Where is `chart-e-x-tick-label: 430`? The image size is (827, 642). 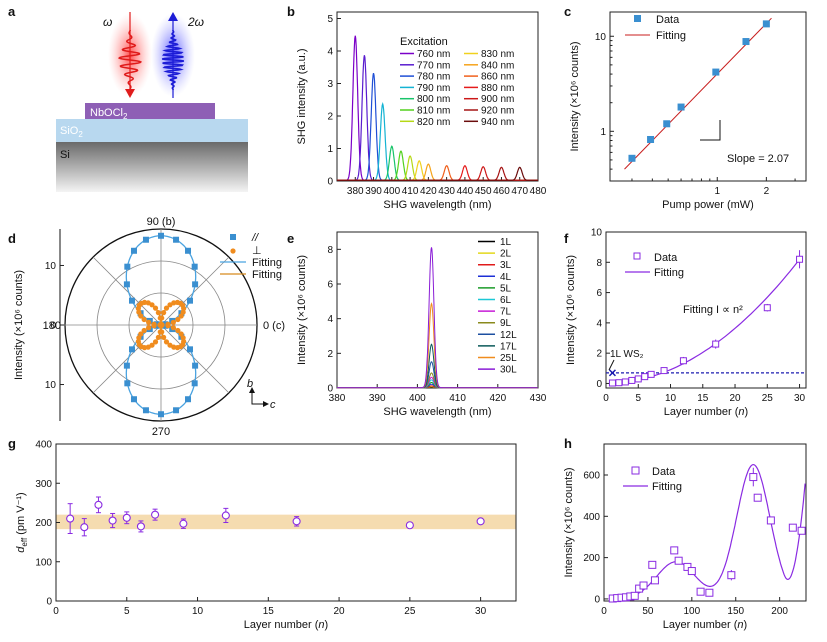
chart-e-x-tick-label: 430 is located at coordinates (538, 398).